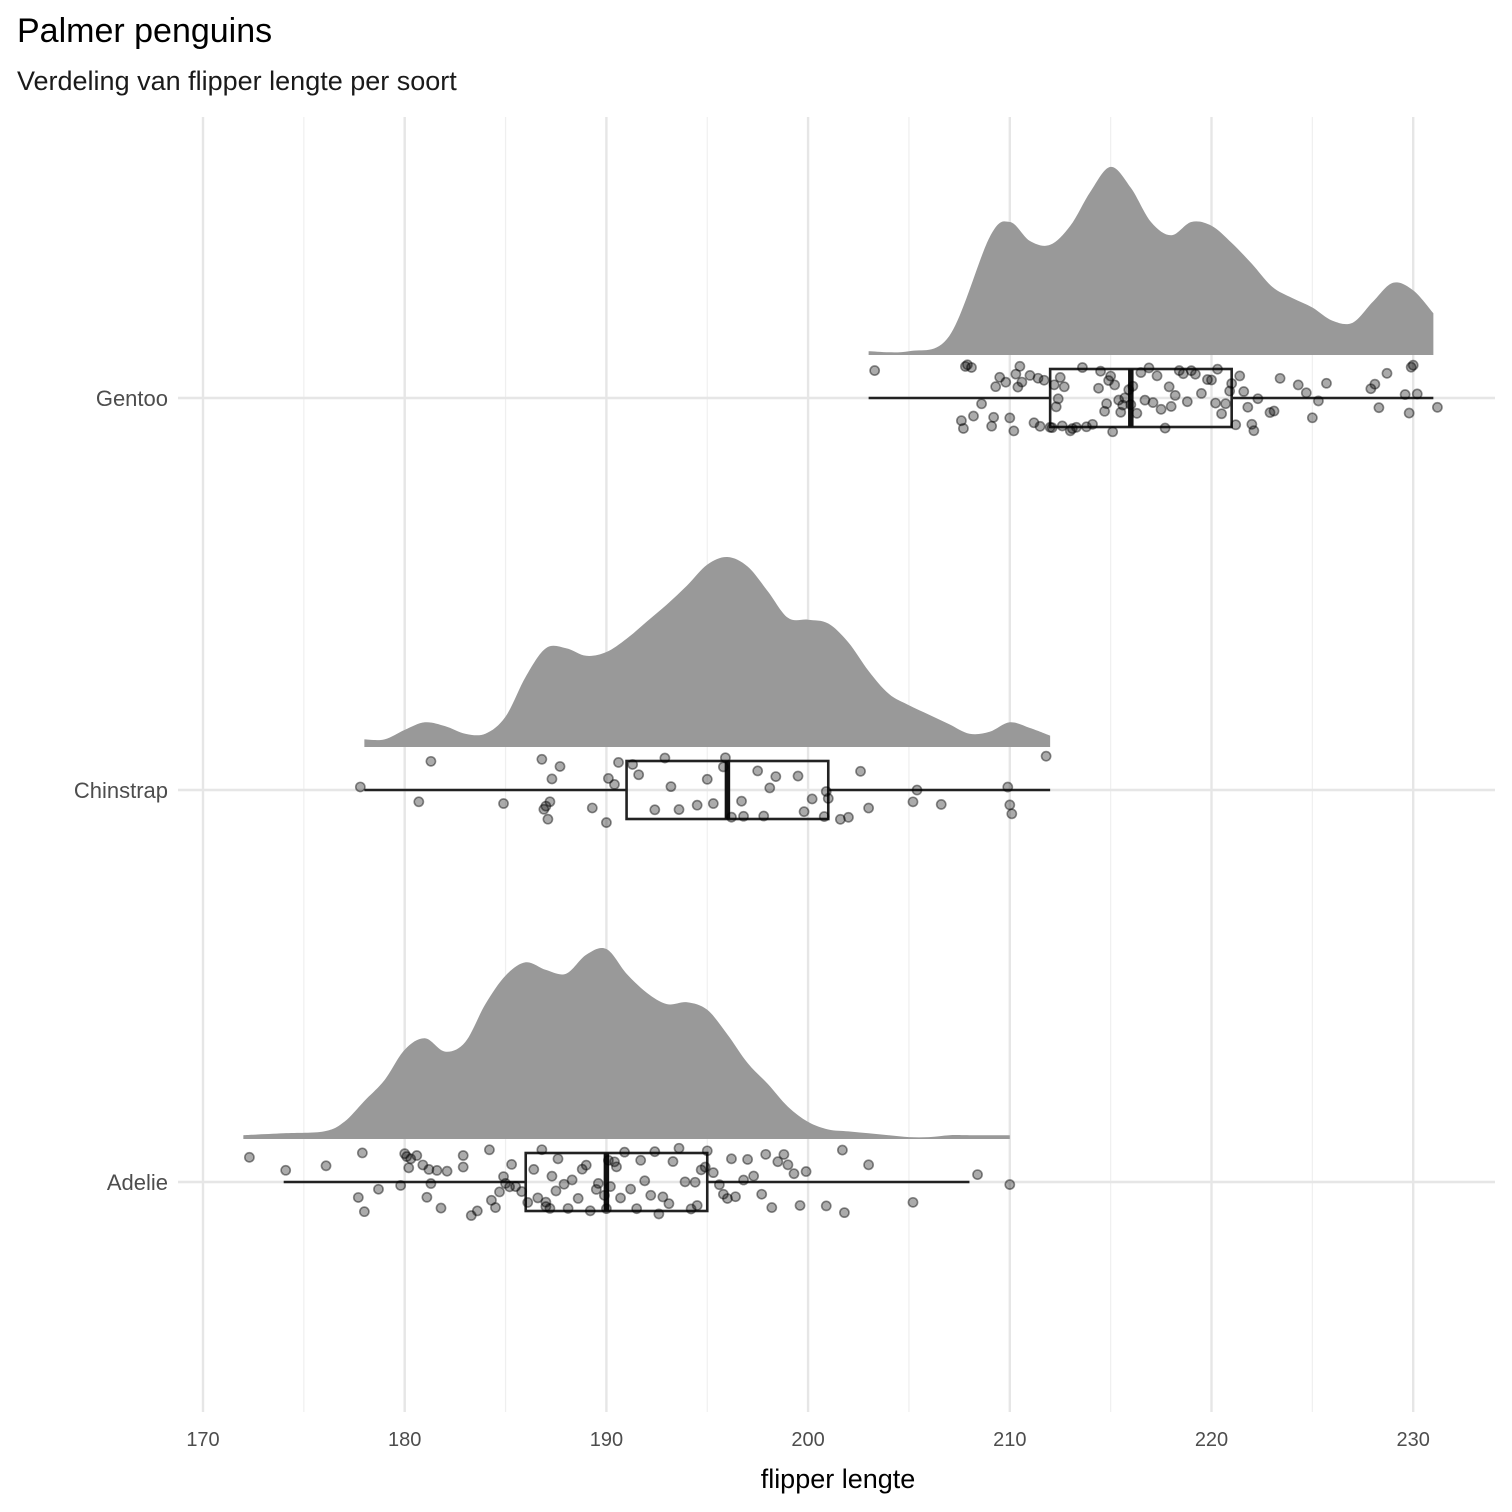 The height and width of the screenshot is (1512, 1512). I want to click on x-tick-label: 220, so click(1211, 1440).